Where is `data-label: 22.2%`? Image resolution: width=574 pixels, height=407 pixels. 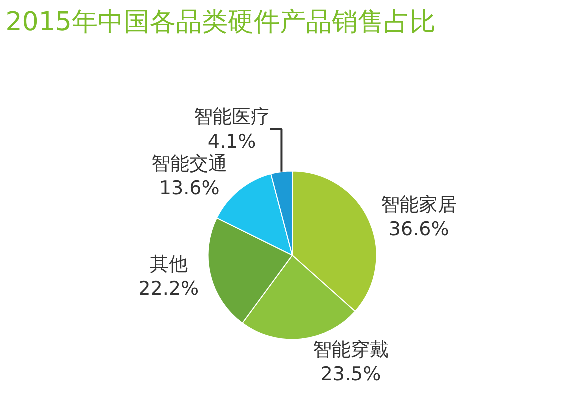 data-label: 22.2% is located at coordinates (169, 289).